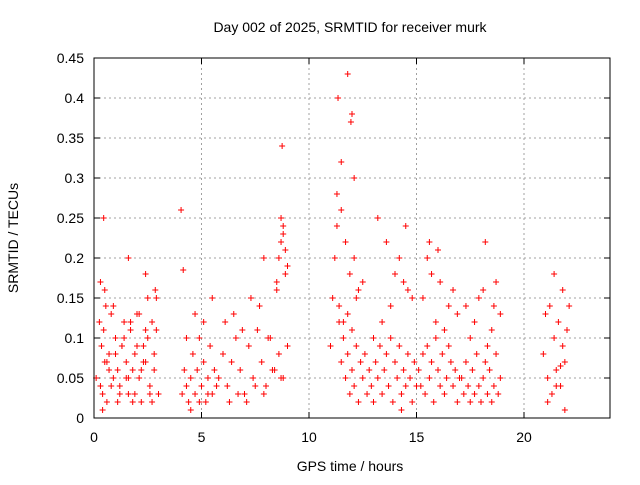 The image size is (640, 485). Describe the element at coordinates (75, 258) in the screenshot. I see `y-tick-label: 0.2` at that location.